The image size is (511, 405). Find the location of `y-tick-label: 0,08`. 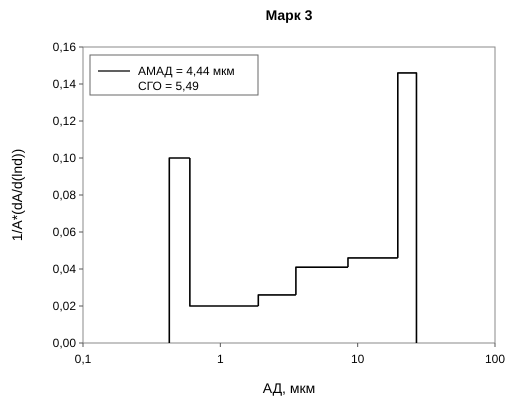

y-tick-label: 0,08 is located at coordinates (64, 195).